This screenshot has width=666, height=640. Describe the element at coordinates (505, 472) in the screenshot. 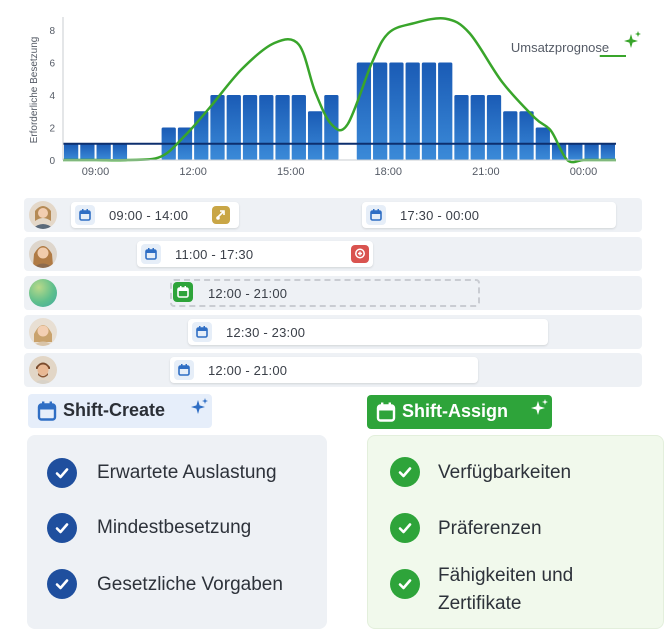

I see `assign-item: Verfügbarkeiten` at that location.